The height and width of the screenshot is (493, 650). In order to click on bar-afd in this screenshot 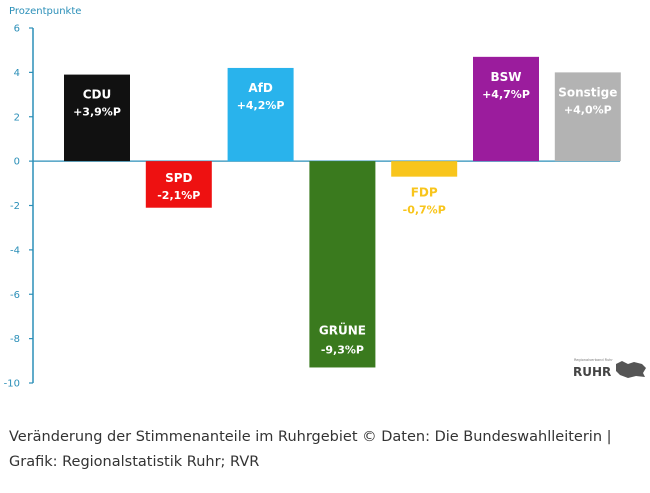, I will do `click(260, 114)`.